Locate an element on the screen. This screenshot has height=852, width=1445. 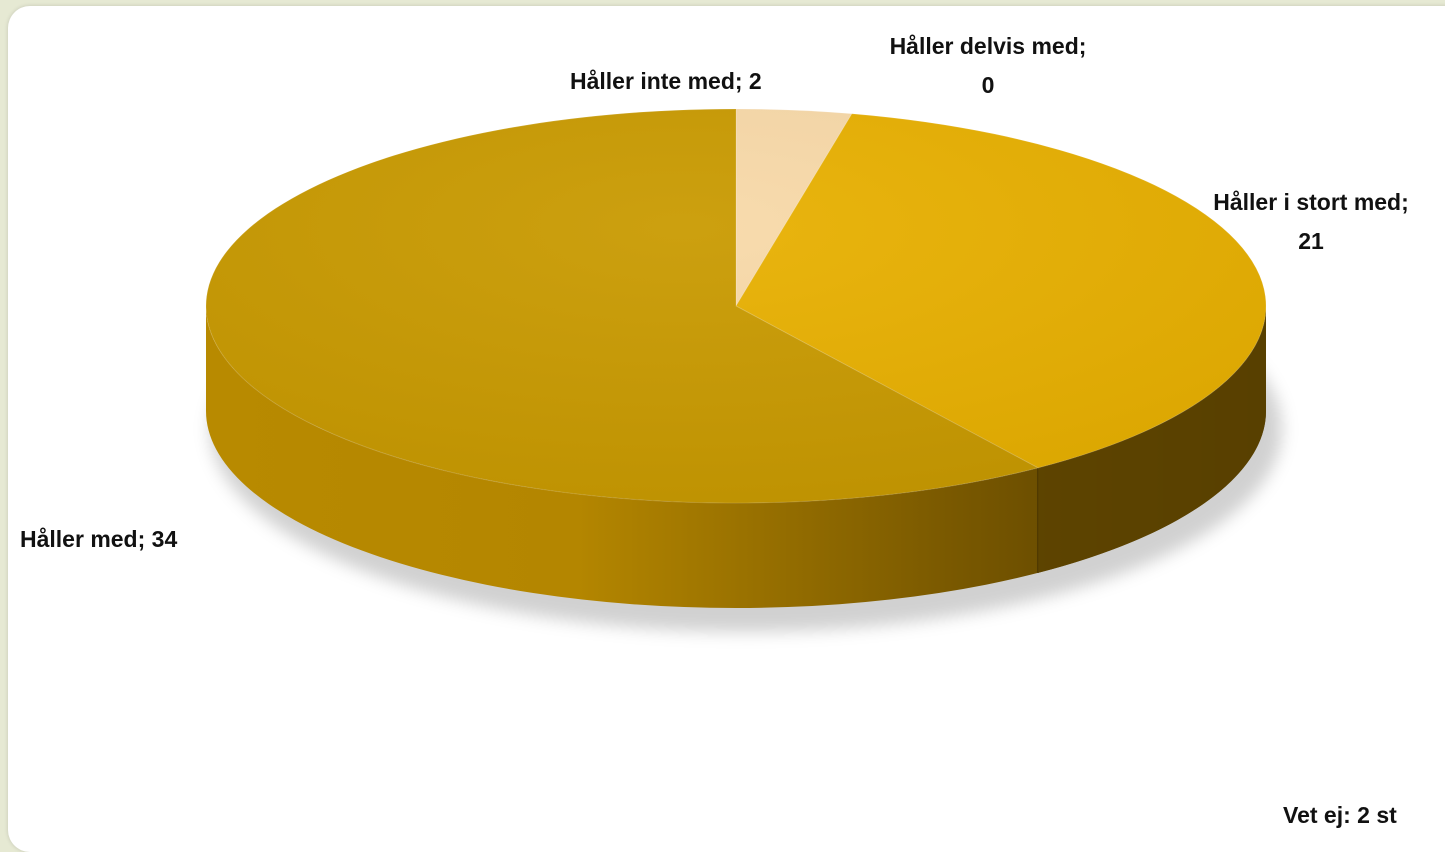
note-vet-ej: Vet ej: 2 st is located at coordinates (1340, 815).